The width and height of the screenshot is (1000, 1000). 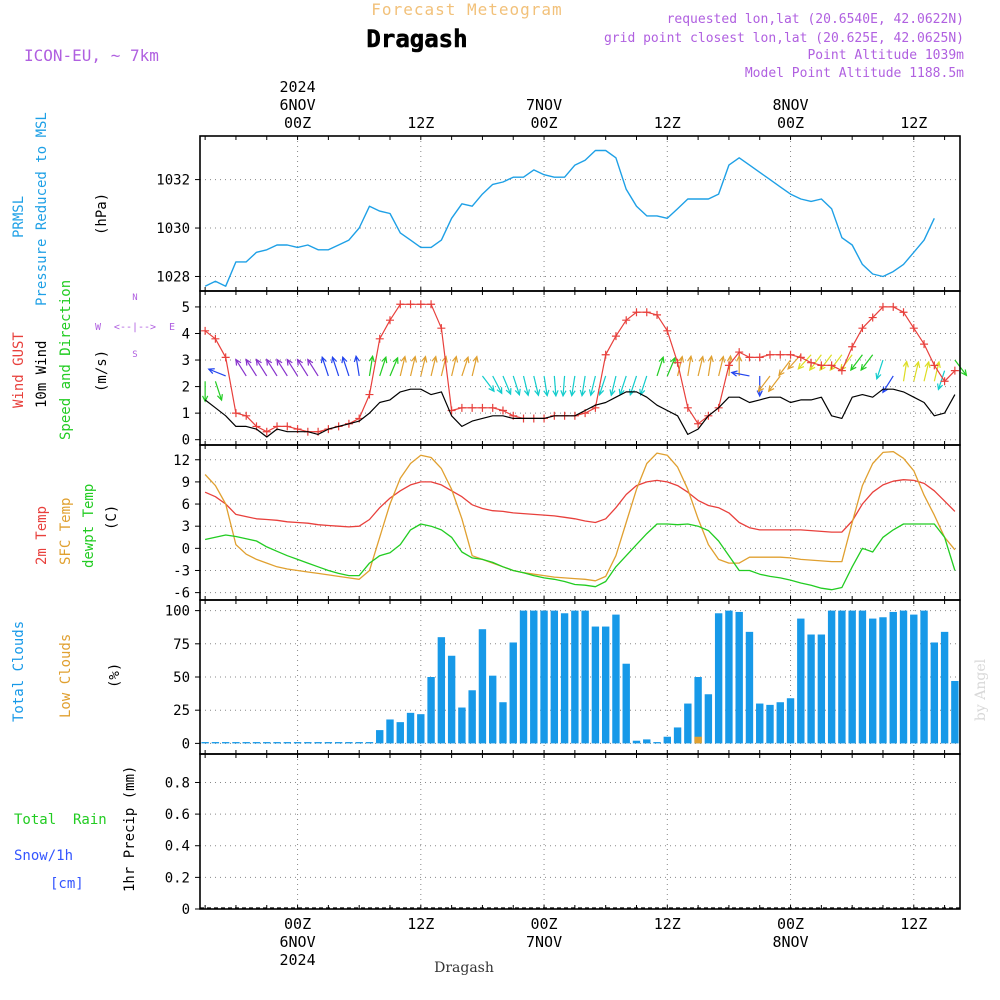 What do you see at coordinates (66, 360) in the screenshot?
I see `wind-dir-label: Speed and Direction` at bounding box center [66, 360].